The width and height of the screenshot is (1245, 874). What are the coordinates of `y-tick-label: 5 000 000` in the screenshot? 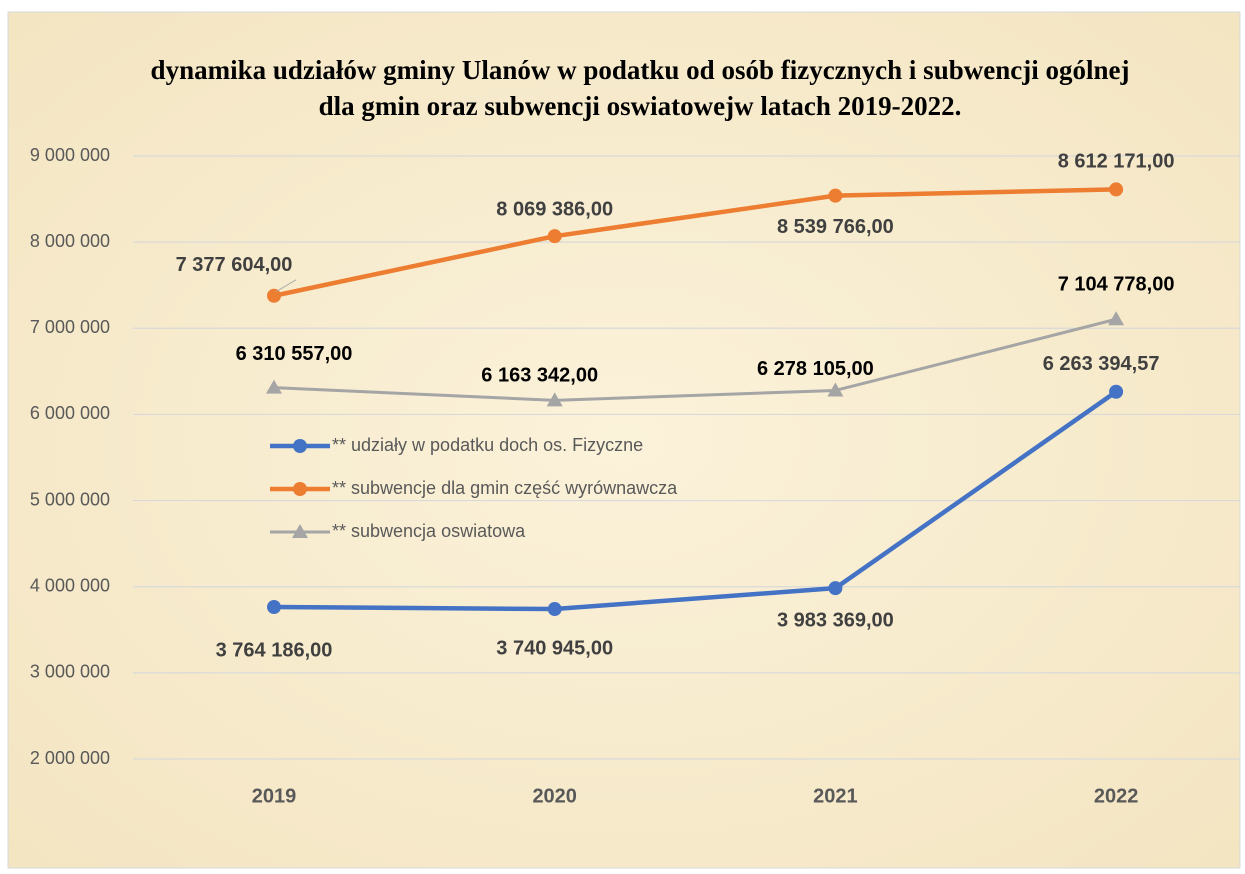 It's located at (70, 499).